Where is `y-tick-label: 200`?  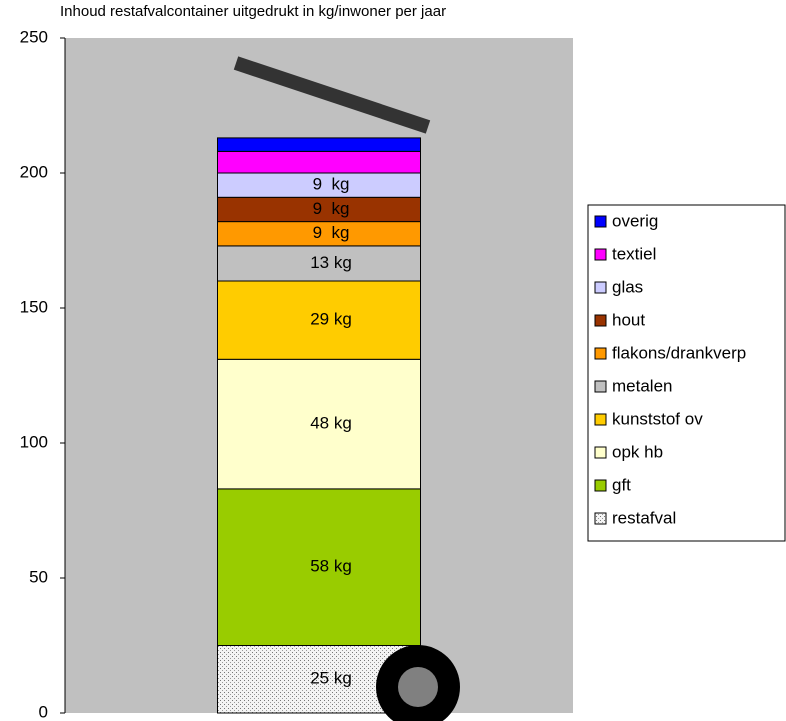 y-tick-label: 200 is located at coordinates (34, 171).